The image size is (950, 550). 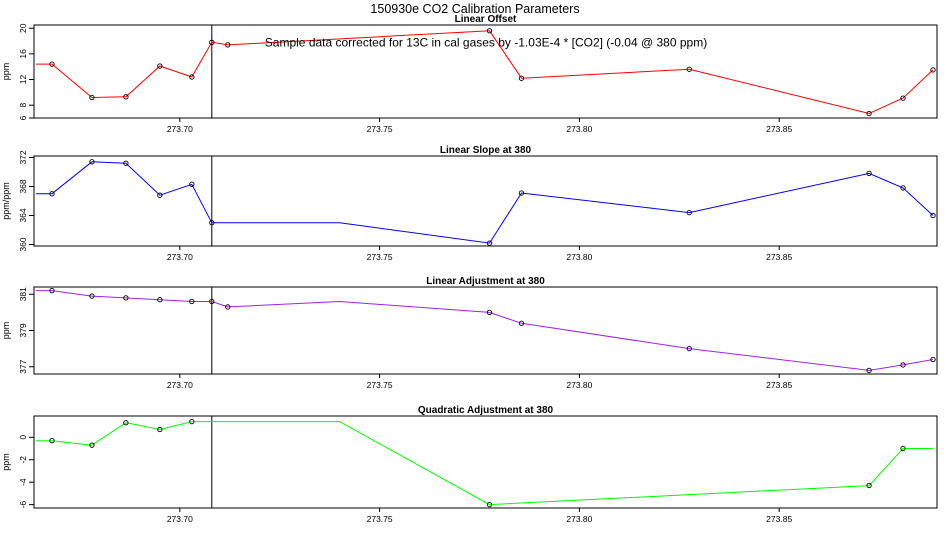 What do you see at coordinates (23, 105) in the screenshot?
I see `y-tick-label: 8` at bounding box center [23, 105].